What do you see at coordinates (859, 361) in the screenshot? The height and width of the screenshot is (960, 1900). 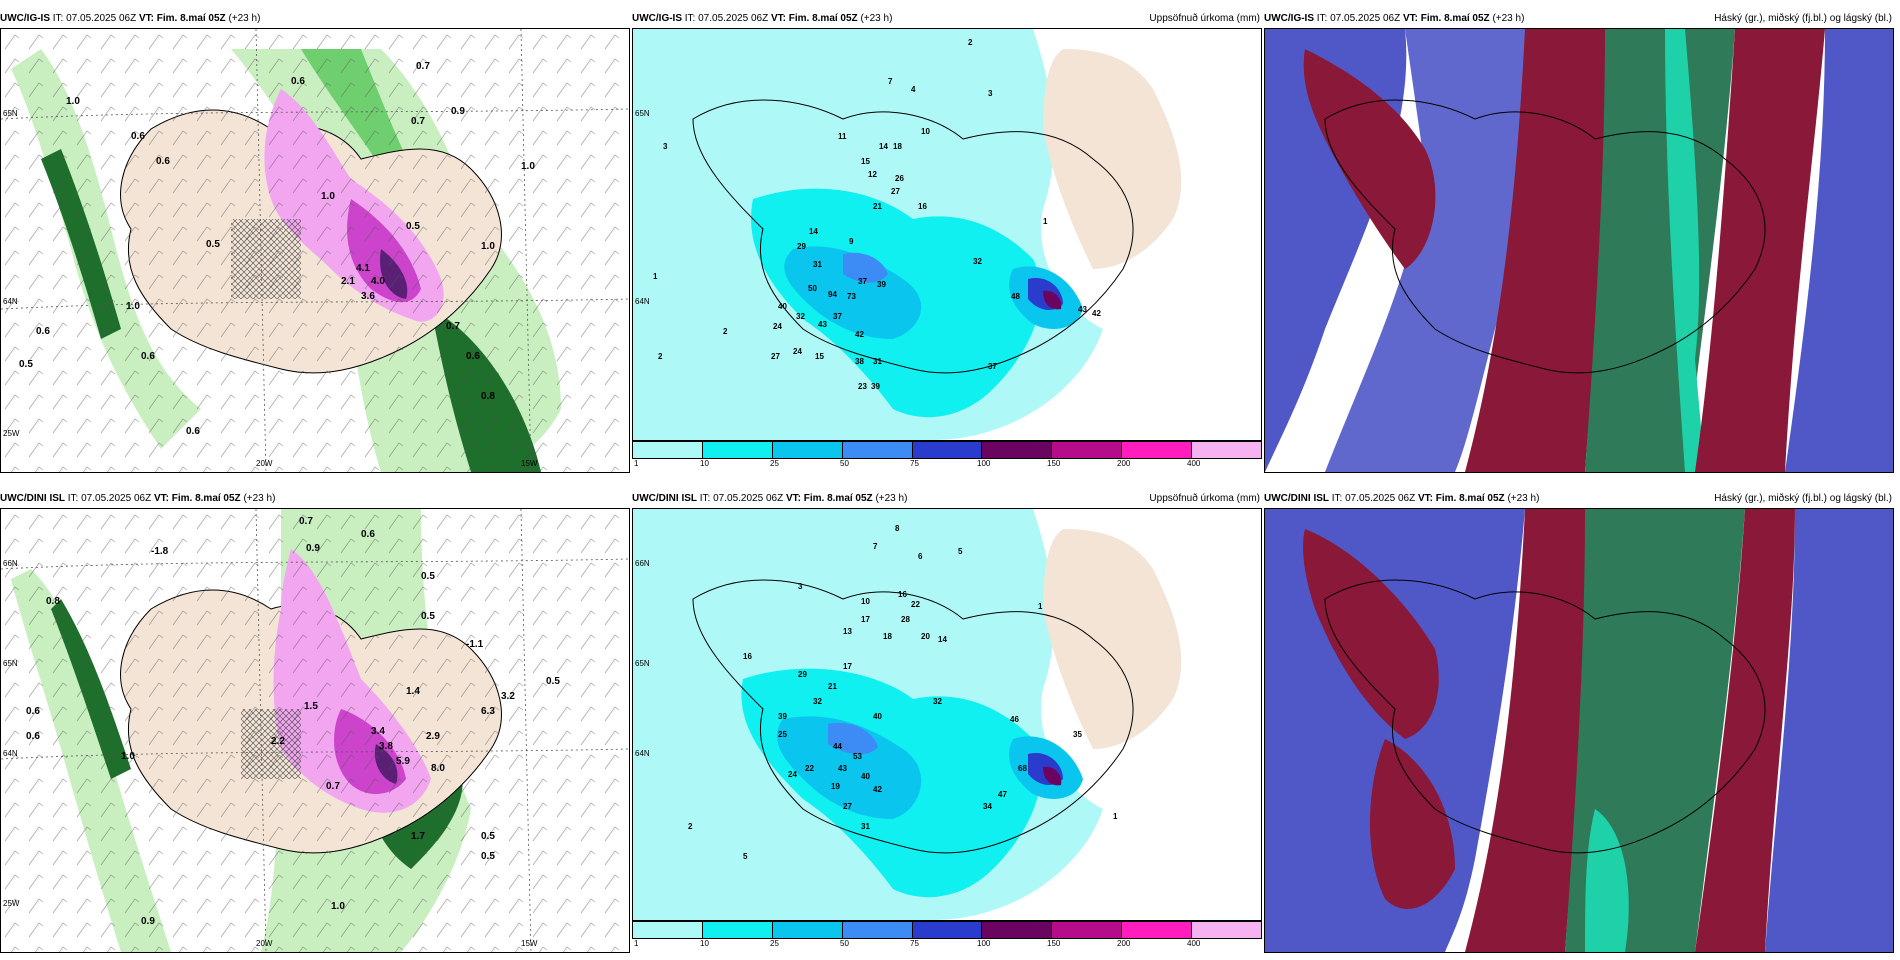 I see `value-label: 38` at bounding box center [859, 361].